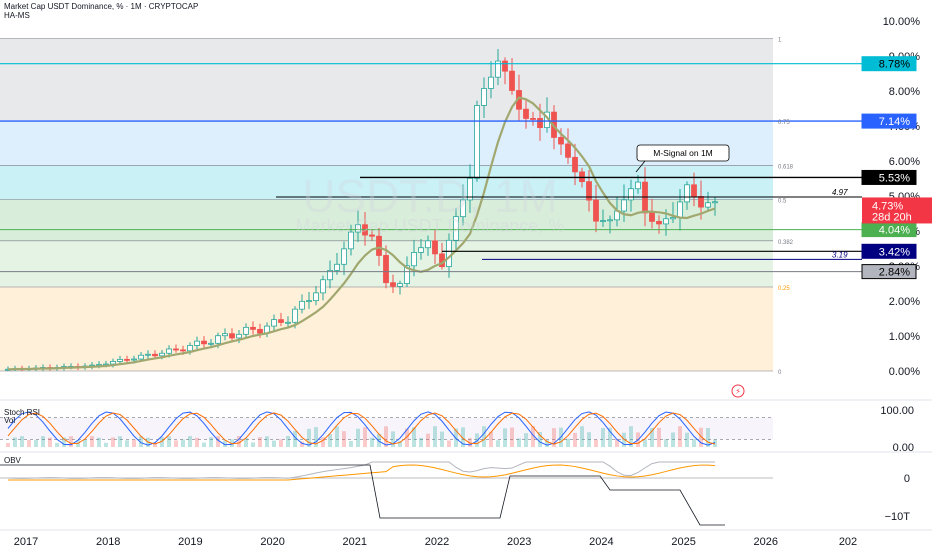 This screenshot has width=932, height=555. I want to click on flash-icon, so click(738, 391).